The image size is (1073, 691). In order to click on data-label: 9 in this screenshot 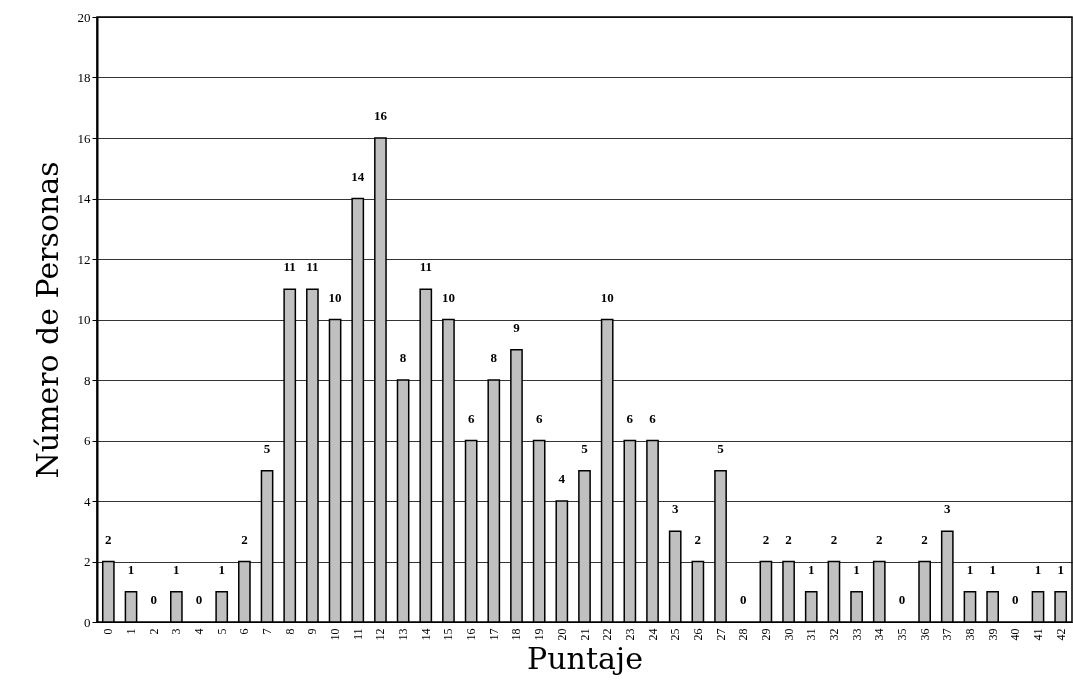, I will do `click(517, 327)`.